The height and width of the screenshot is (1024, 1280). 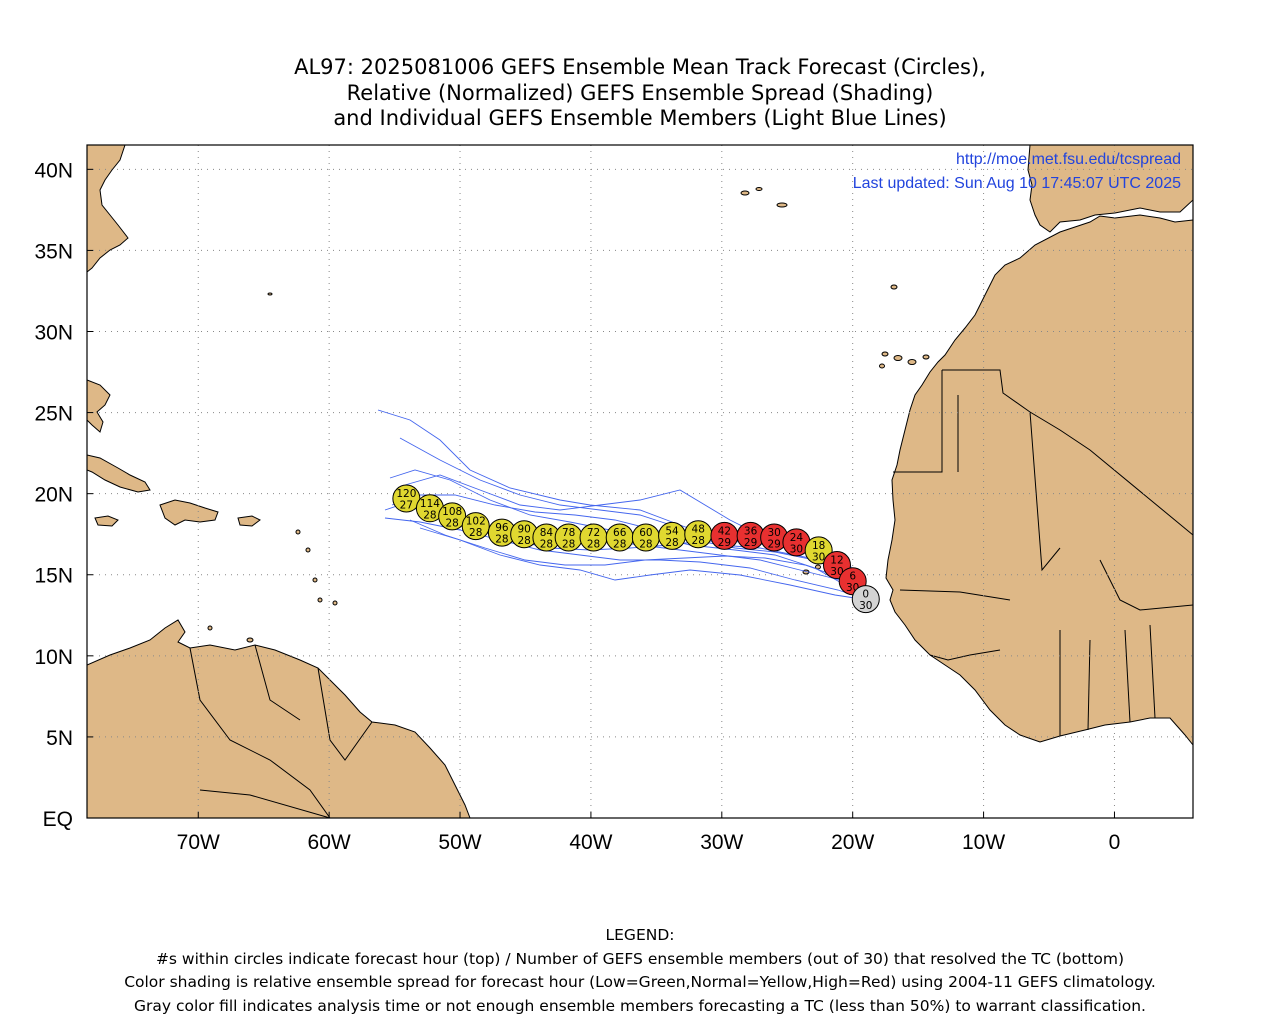 I want to click on lon-label: 30W, so click(x=721, y=842).